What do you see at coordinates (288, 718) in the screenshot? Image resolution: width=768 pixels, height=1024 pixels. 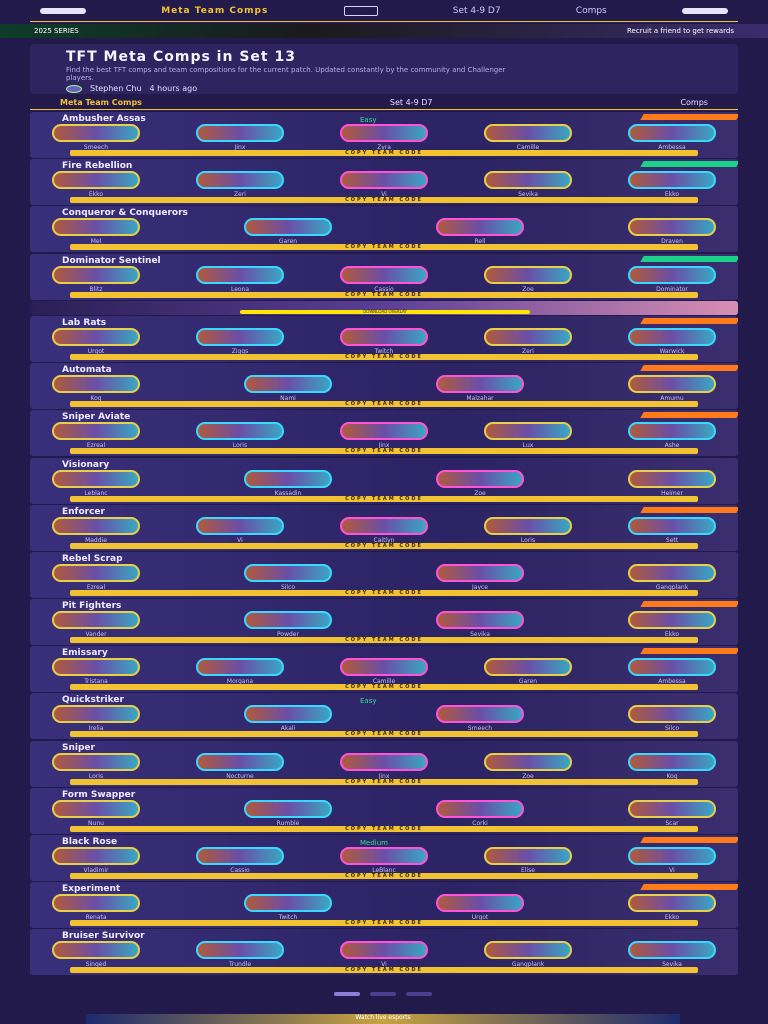 I see `champion-portrait: Akali` at bounding box center [288, 718].